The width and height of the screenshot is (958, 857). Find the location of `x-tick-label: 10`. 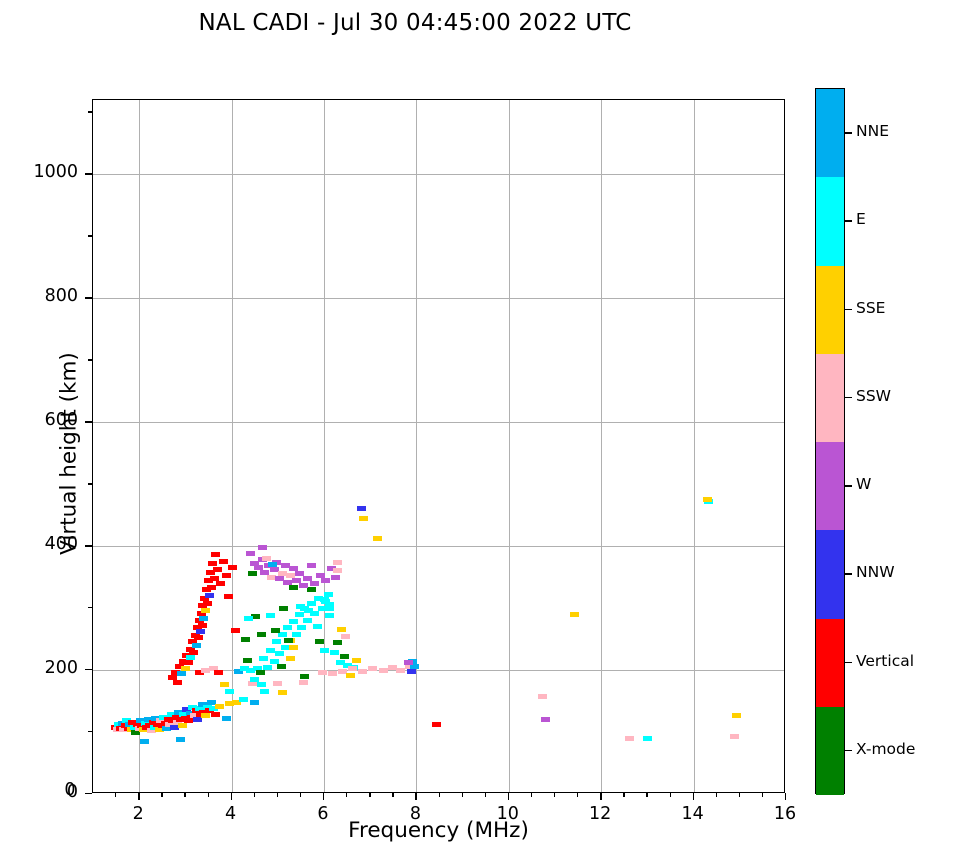

x-tick-label: 10 is located at coordinates (507, 814).